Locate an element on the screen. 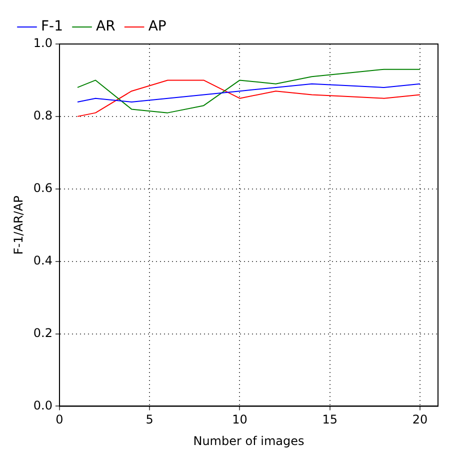 Image resolution: width=460 pixels, height=461 pixels. legend-label: F-1 is located at coordinates (52, 26).